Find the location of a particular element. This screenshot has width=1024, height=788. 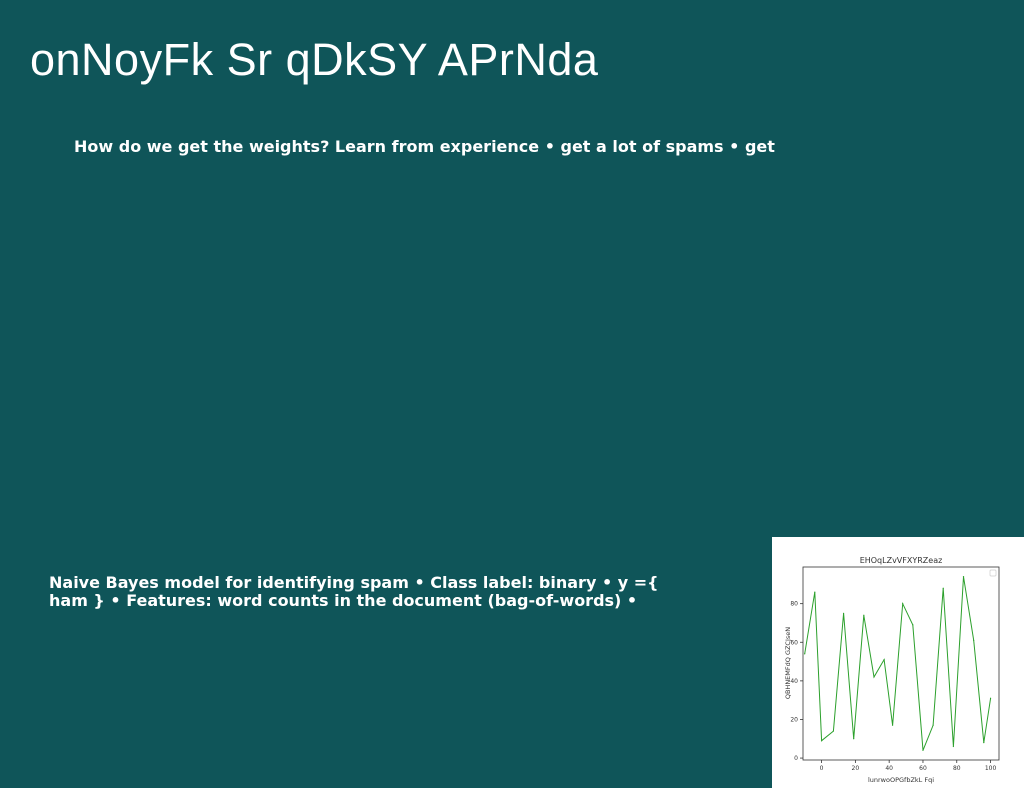

legend-box is located at coordinates (993, 573).